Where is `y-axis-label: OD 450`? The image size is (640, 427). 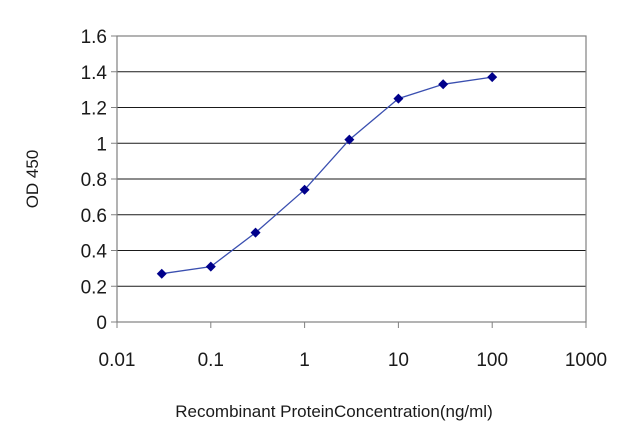 y-axis-label: OD 450 is located at coordinates (32, 179).